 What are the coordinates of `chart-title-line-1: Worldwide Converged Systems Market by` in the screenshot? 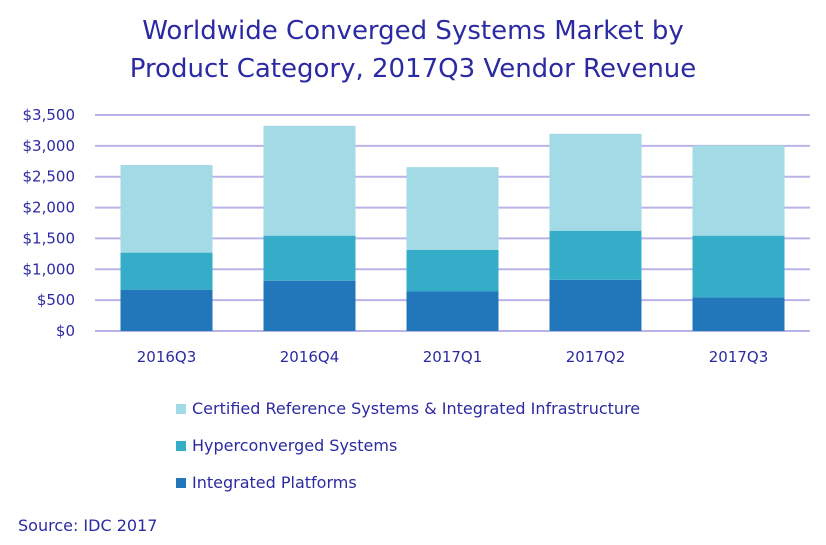 It's located at (413, 31).